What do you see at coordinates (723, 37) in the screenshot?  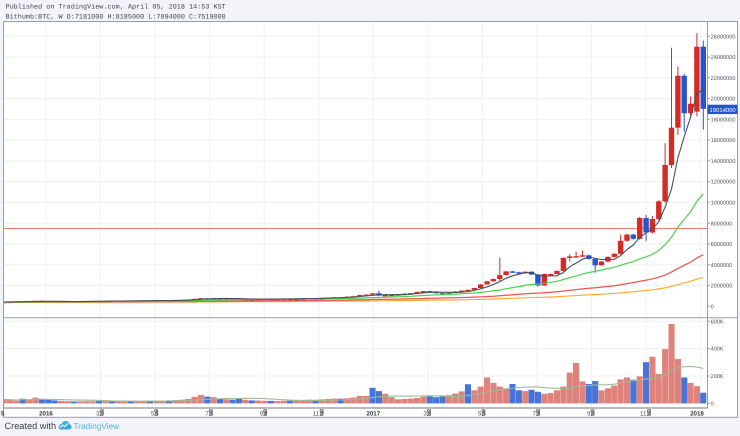 I see `svg-text: 26000000` at bounding box center [723, 37].